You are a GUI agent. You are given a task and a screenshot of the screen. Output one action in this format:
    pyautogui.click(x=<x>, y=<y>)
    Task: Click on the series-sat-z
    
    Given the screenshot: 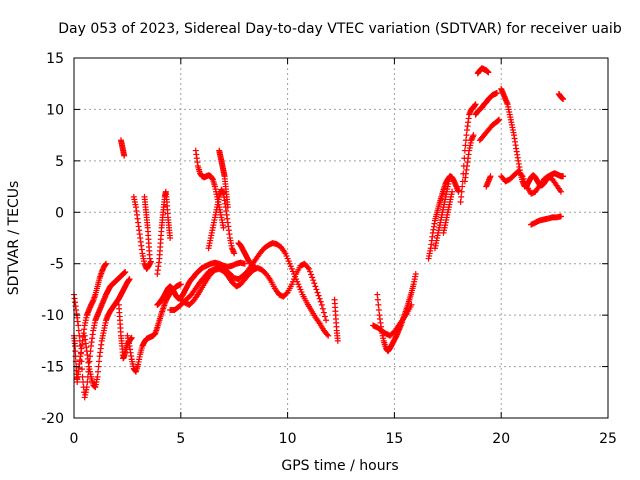 What is the action you would take?
    pyautogui.click(x=483, y=71)
    